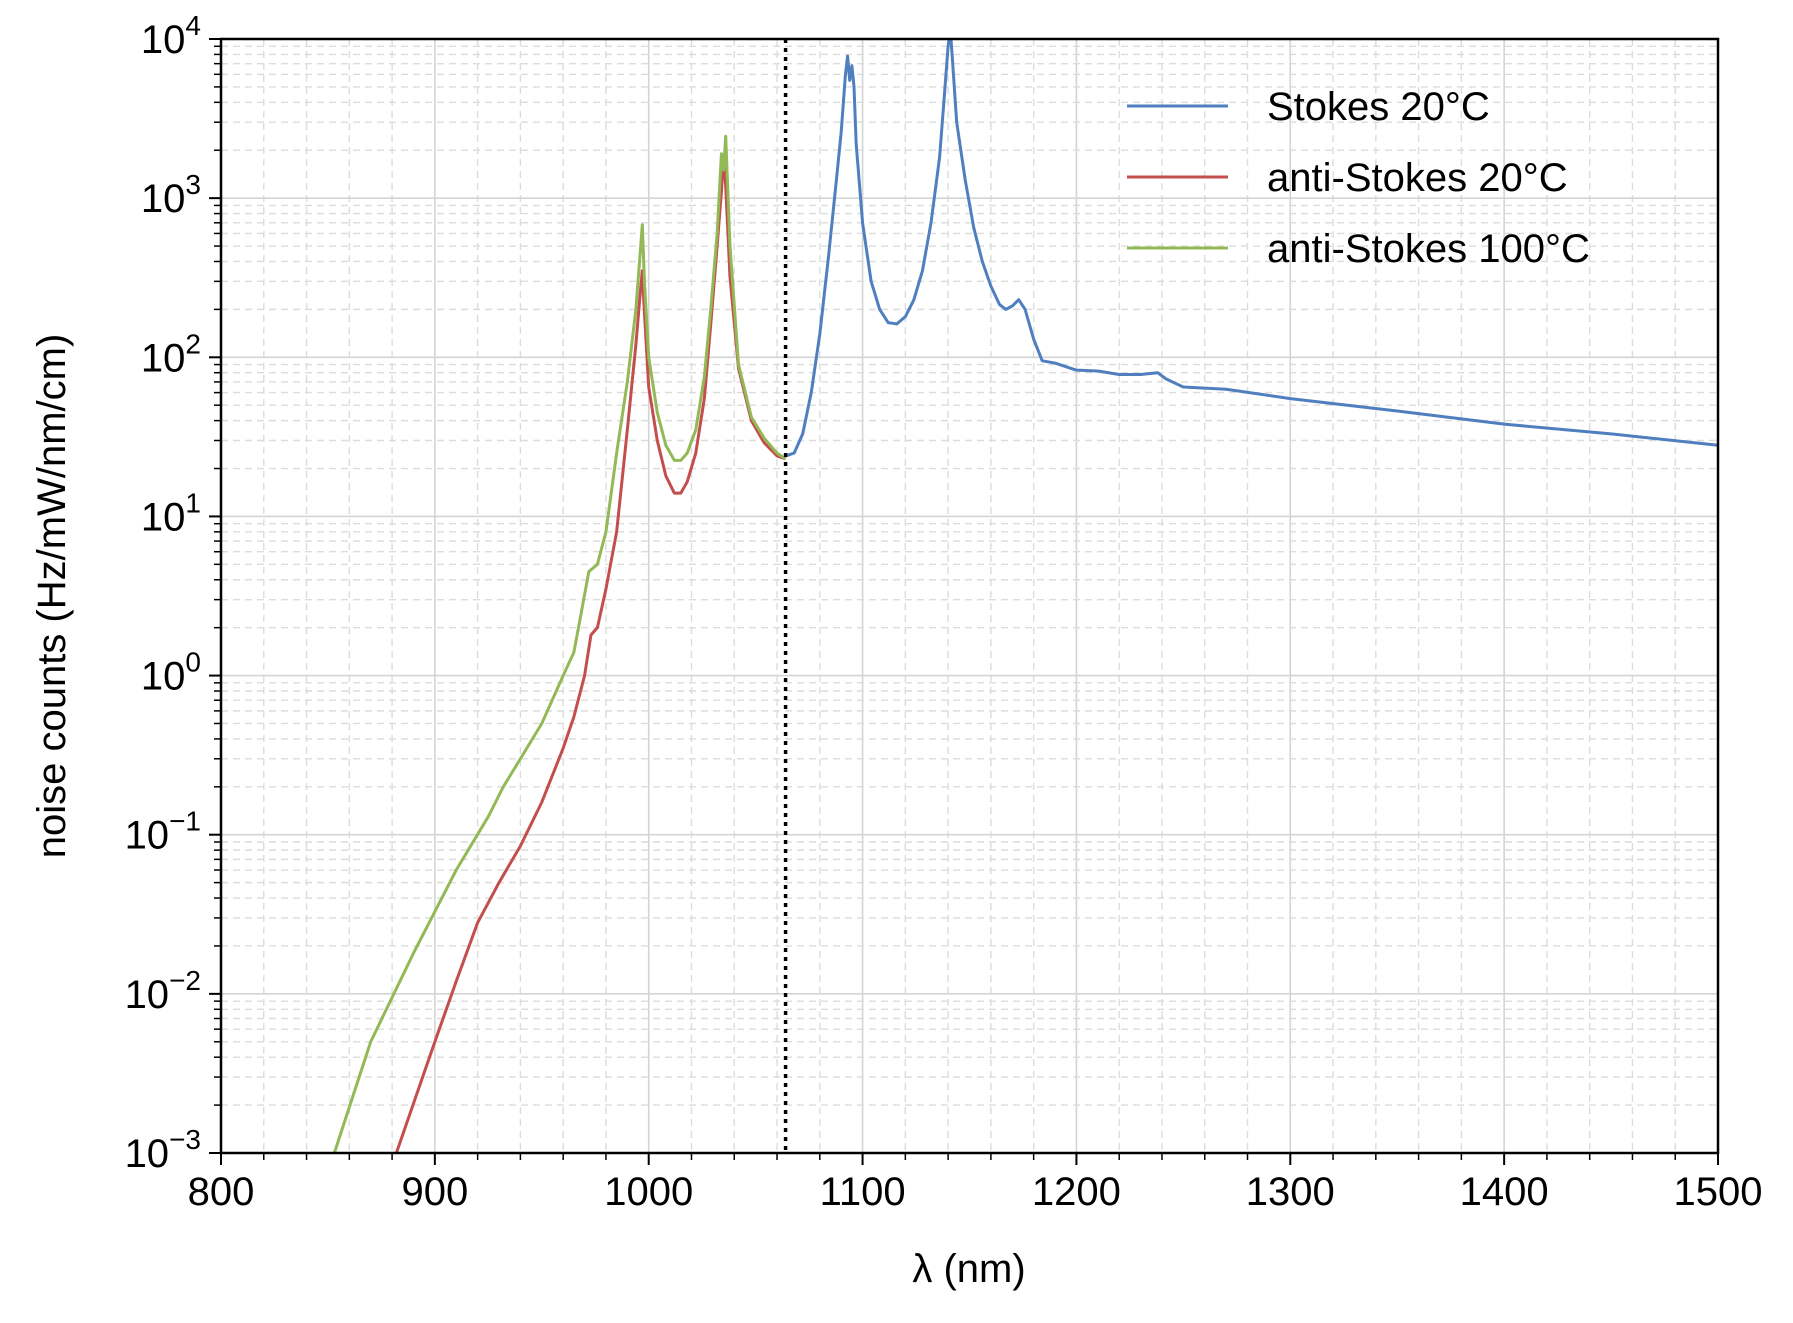  I want to click on y-tick-label: 10³, so click(171, 195).